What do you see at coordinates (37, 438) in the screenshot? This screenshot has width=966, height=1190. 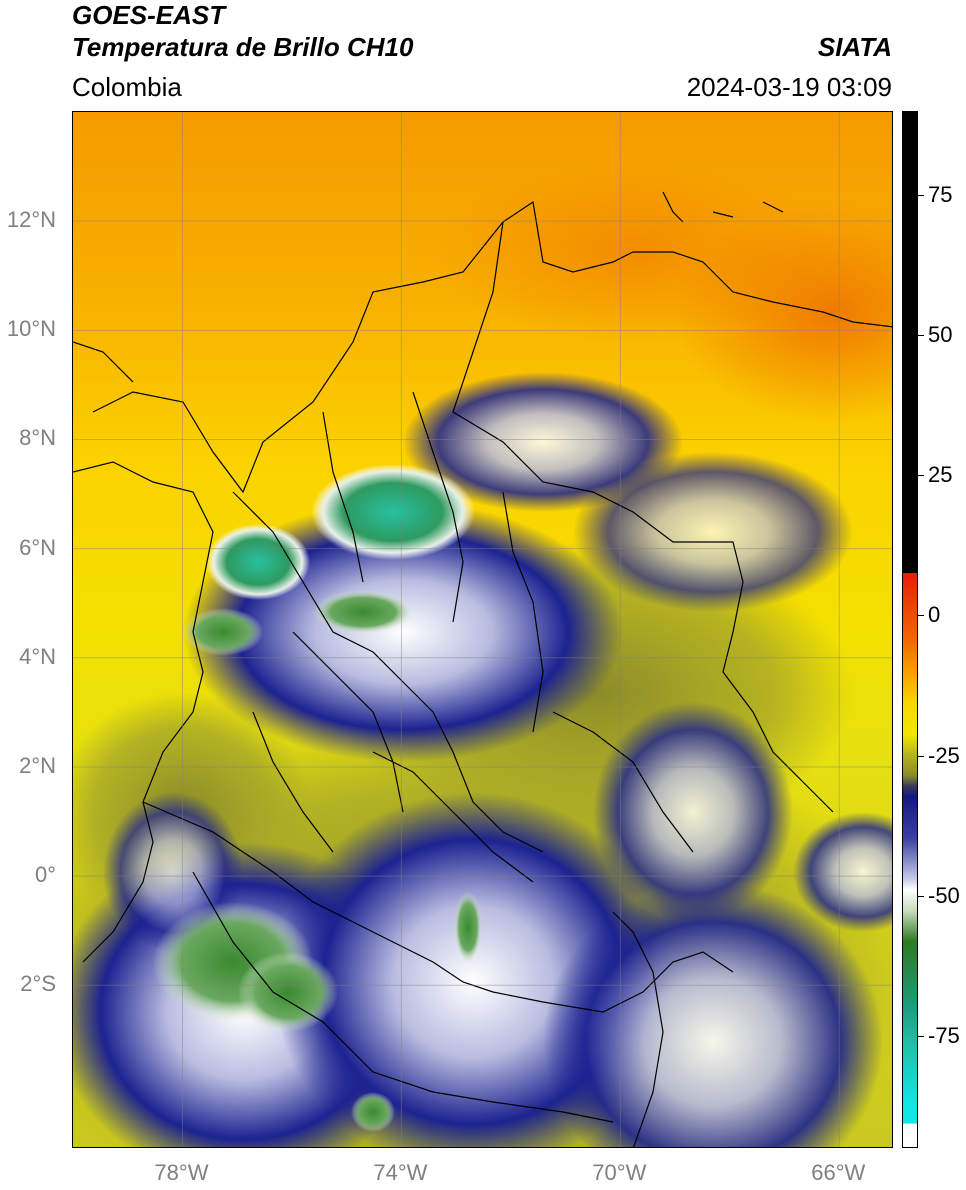 I see `lat-label: 8°N` at bounding box center [37, 438].